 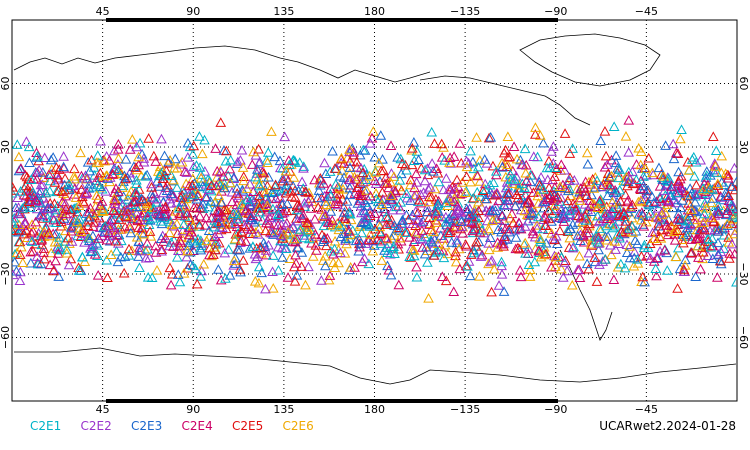 What do you see at coordinates (6, 213) in the screenshot?
I see `lat-tick-labels-left: 60 30 0 −30 −60` at bounding box center [6, 213].